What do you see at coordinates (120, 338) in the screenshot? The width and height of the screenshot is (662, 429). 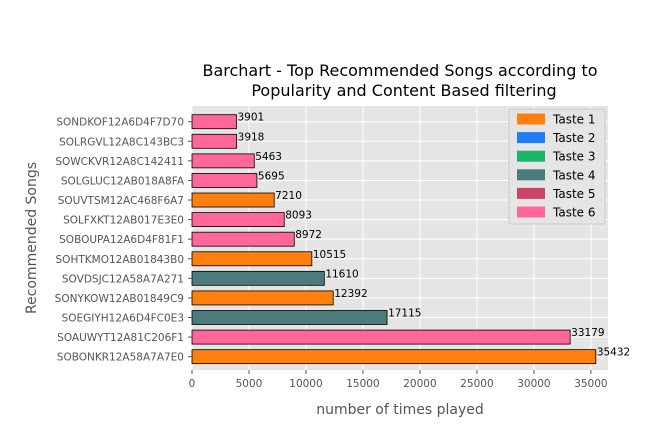 I see `y-tick-label: SOAUWYT12A81C206F1` at bounding box center [120, 338].